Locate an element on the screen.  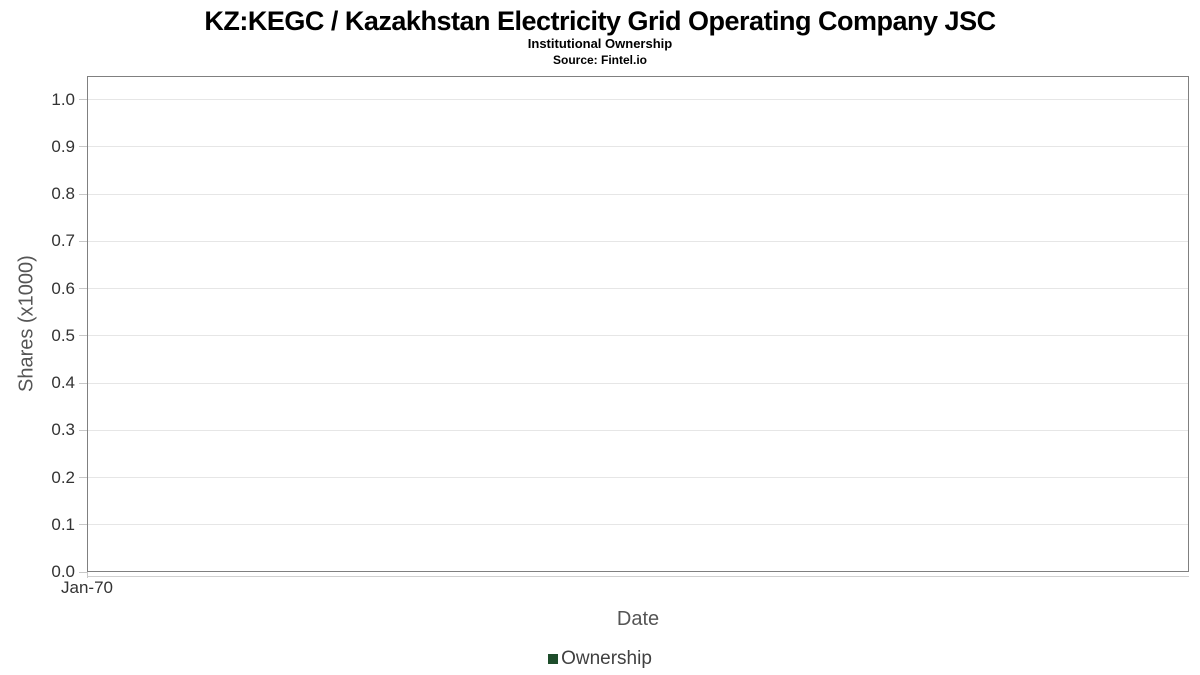
x-axis-title: Date is located at coordinates (638, 619).